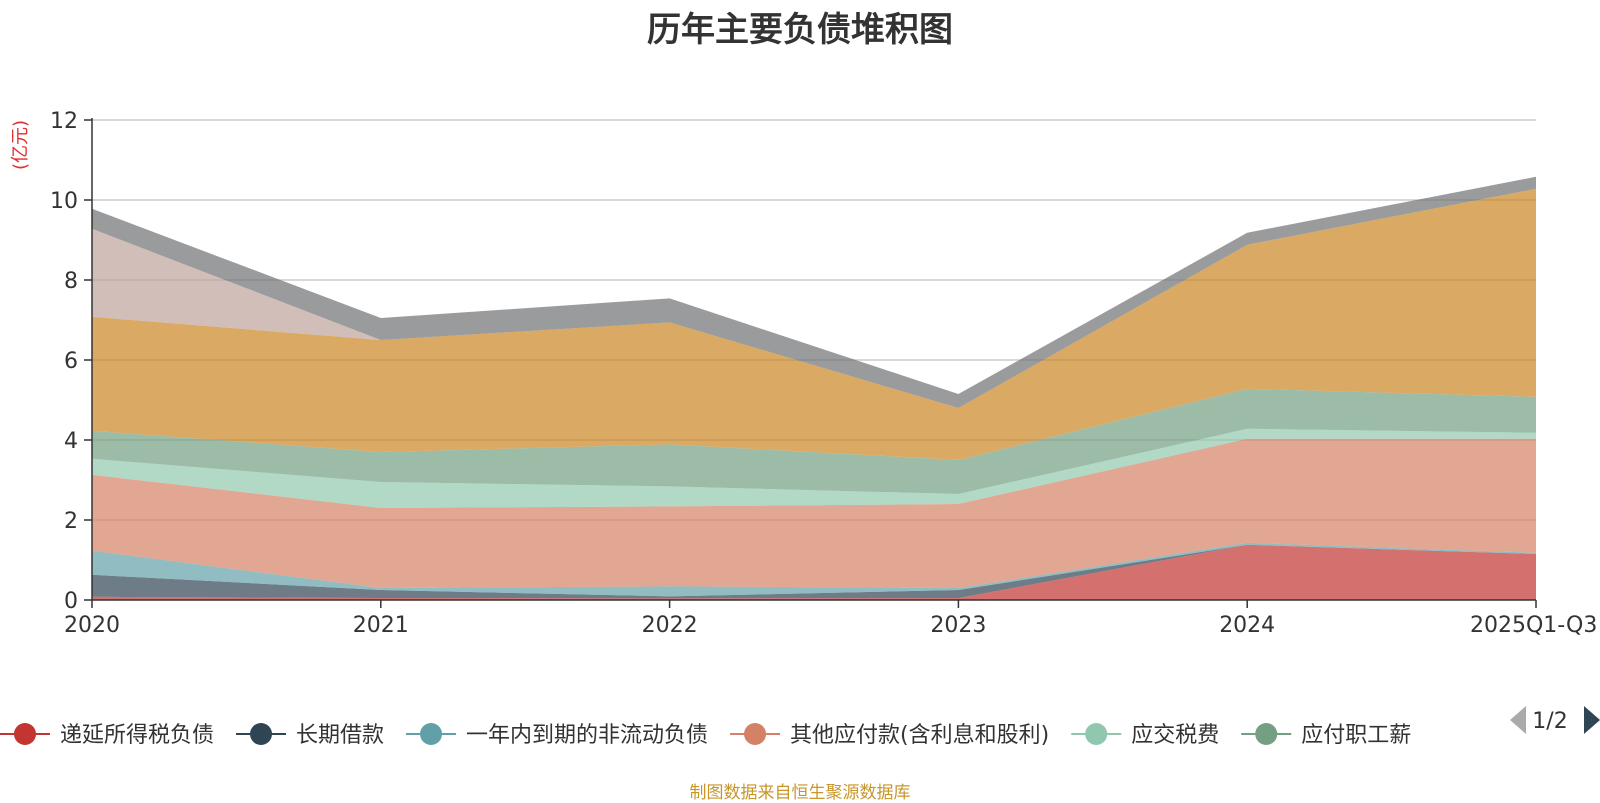  What do you see at coordinates (587, 735) in the screenshot?
I see `legend-label: 一年内到期的非流动负债` at bounding box center [587, 735].